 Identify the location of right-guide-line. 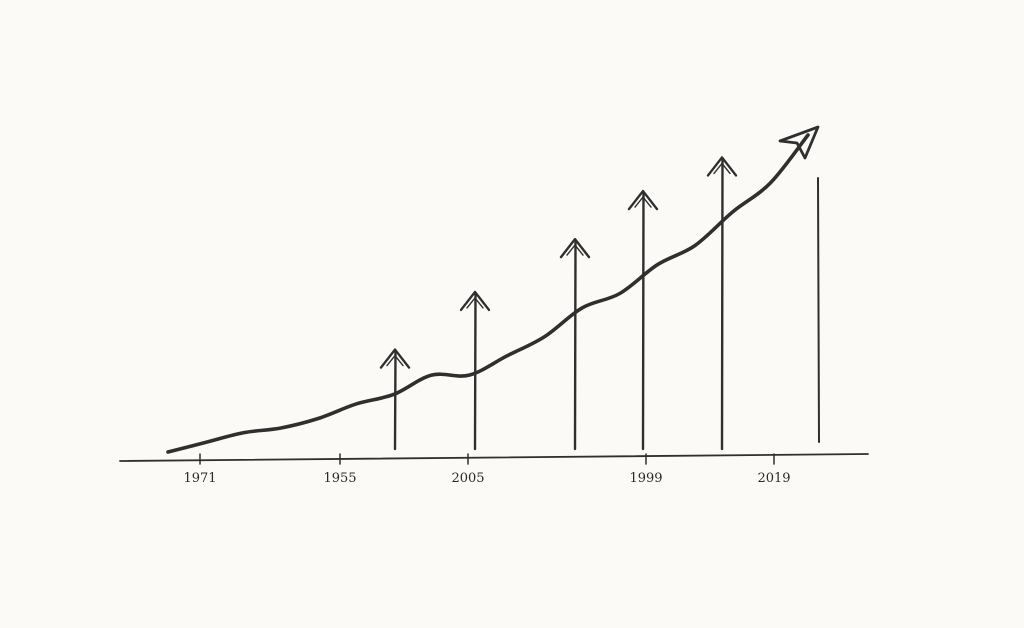
(818, 310).